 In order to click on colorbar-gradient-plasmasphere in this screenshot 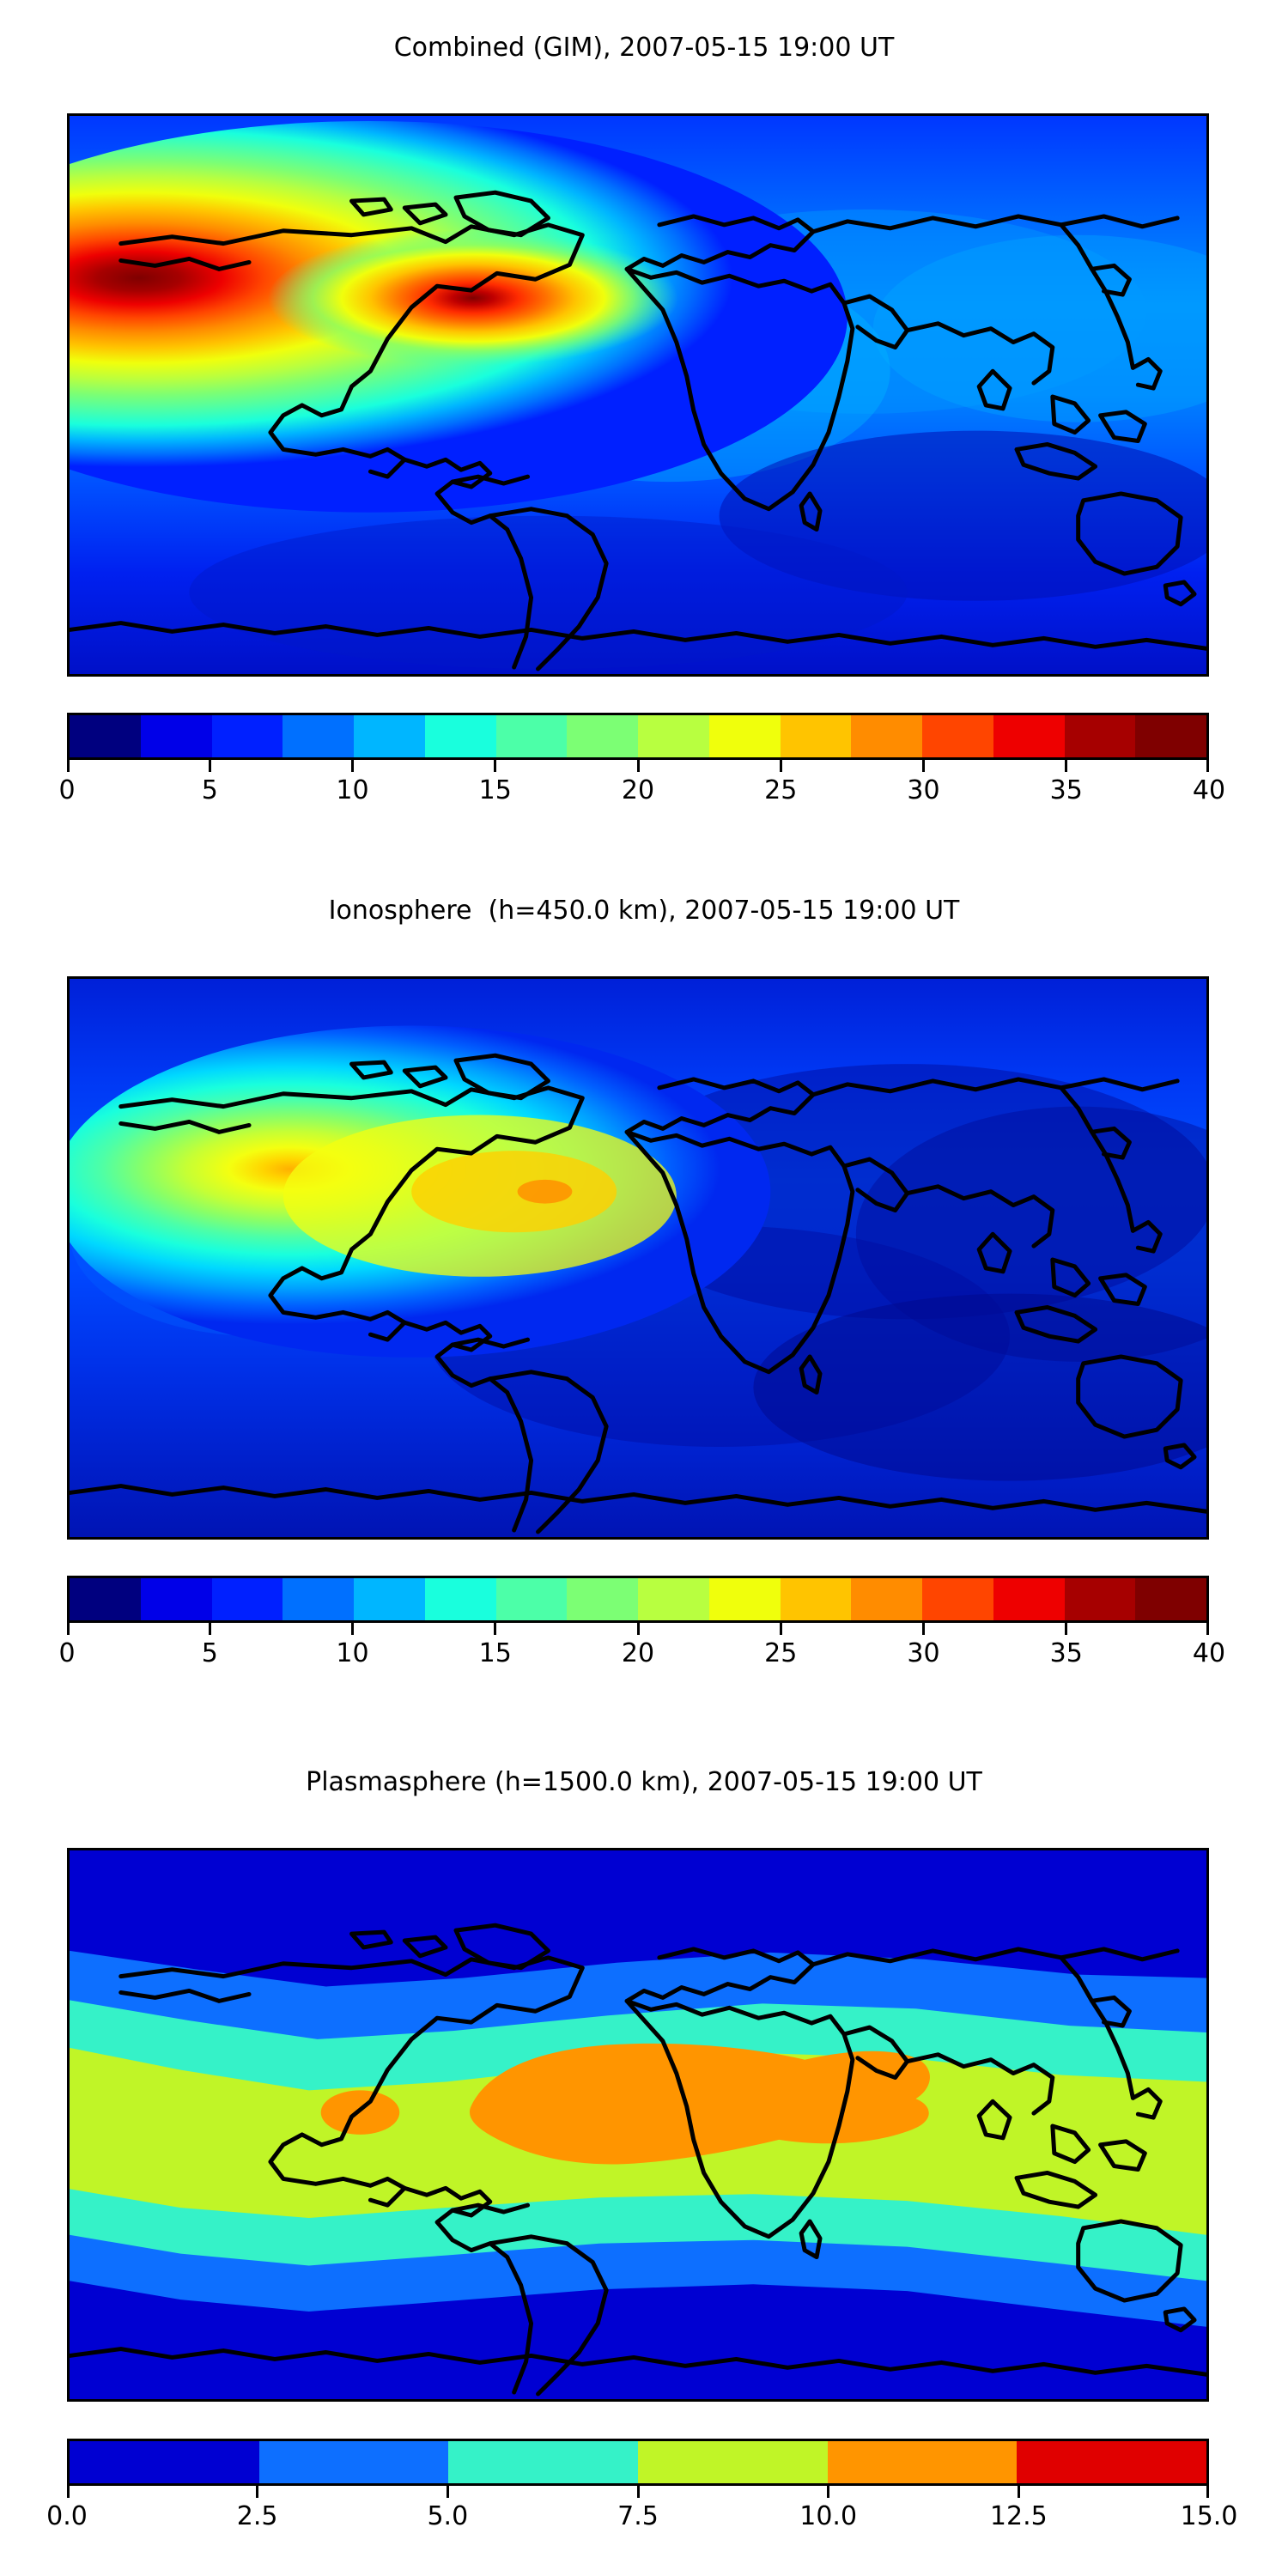, I will do `click(638, 2463)`.